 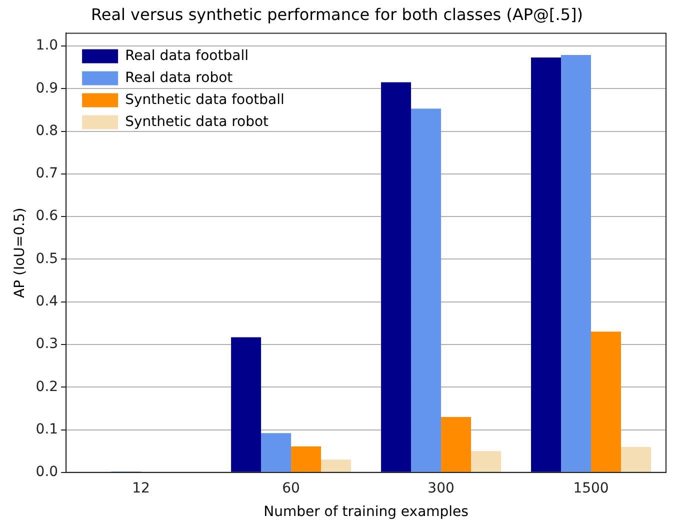 I want to click on y-tick-label: 0.2, so click(x=47, y=386).